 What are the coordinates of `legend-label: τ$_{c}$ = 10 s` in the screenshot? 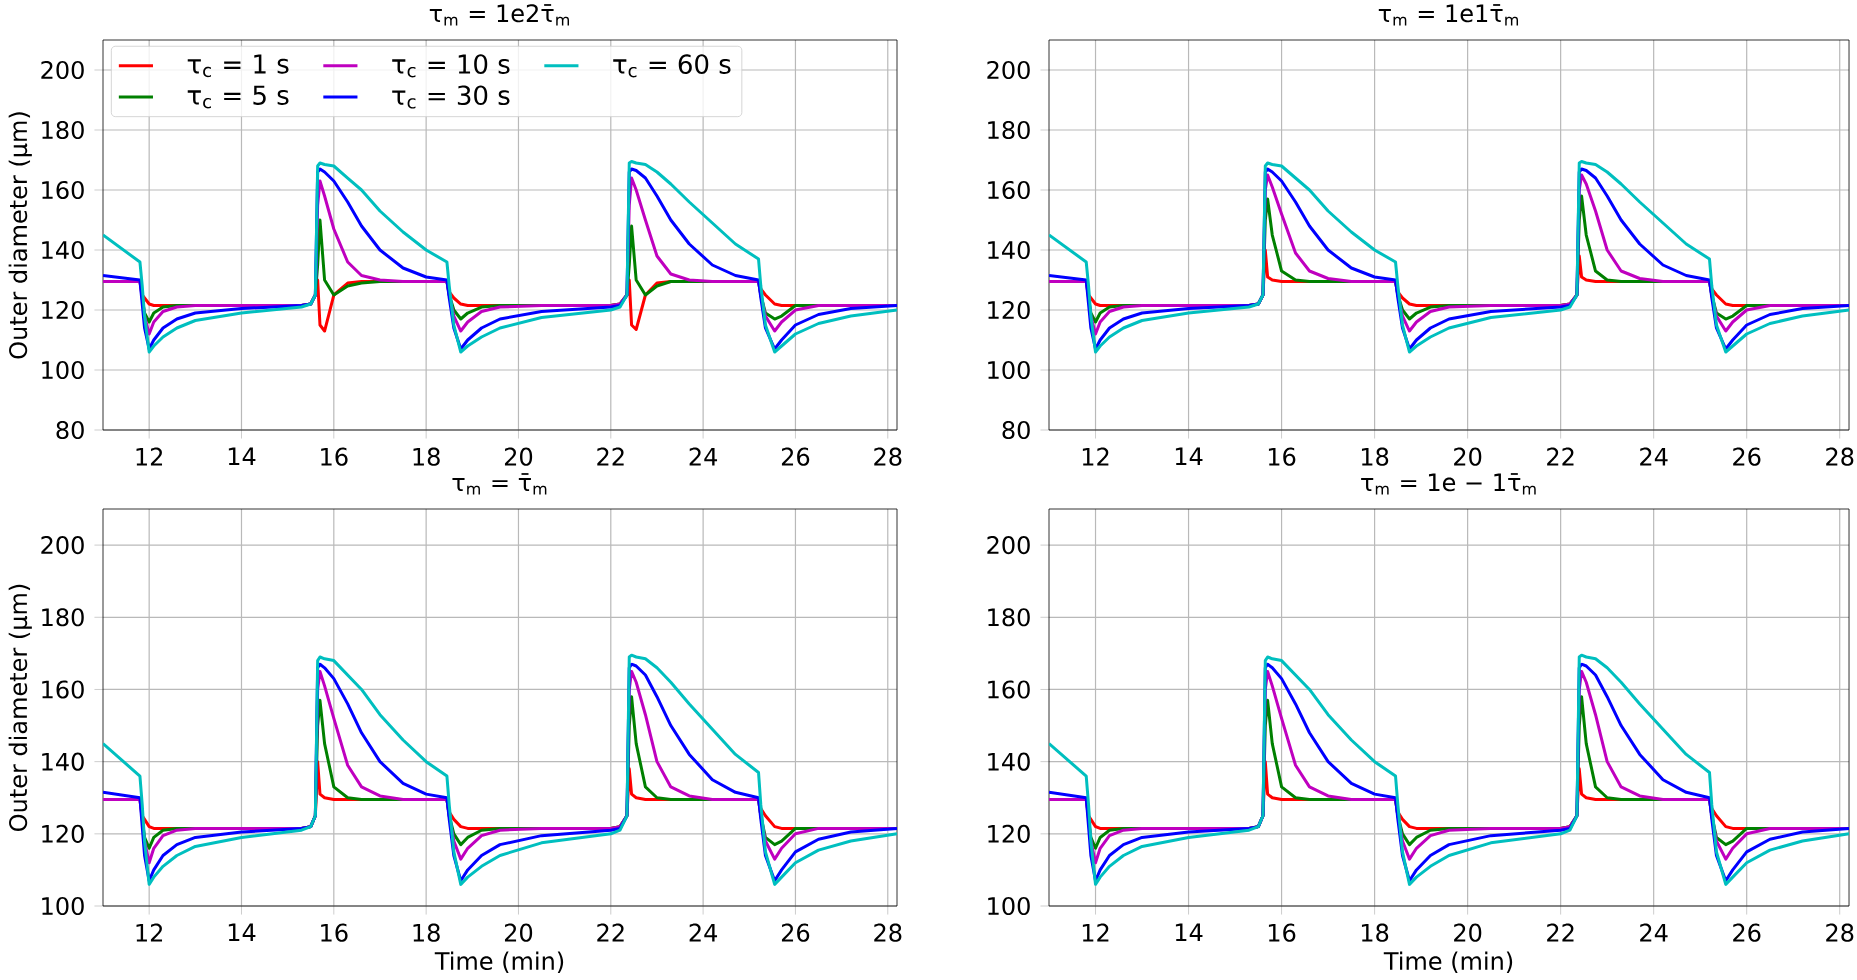 It's located at (451, 66).